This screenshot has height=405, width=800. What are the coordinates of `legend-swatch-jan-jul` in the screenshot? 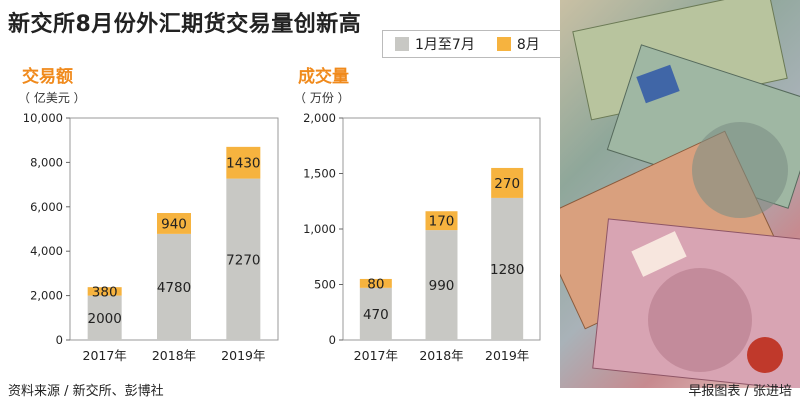 It's located at (402, 44).